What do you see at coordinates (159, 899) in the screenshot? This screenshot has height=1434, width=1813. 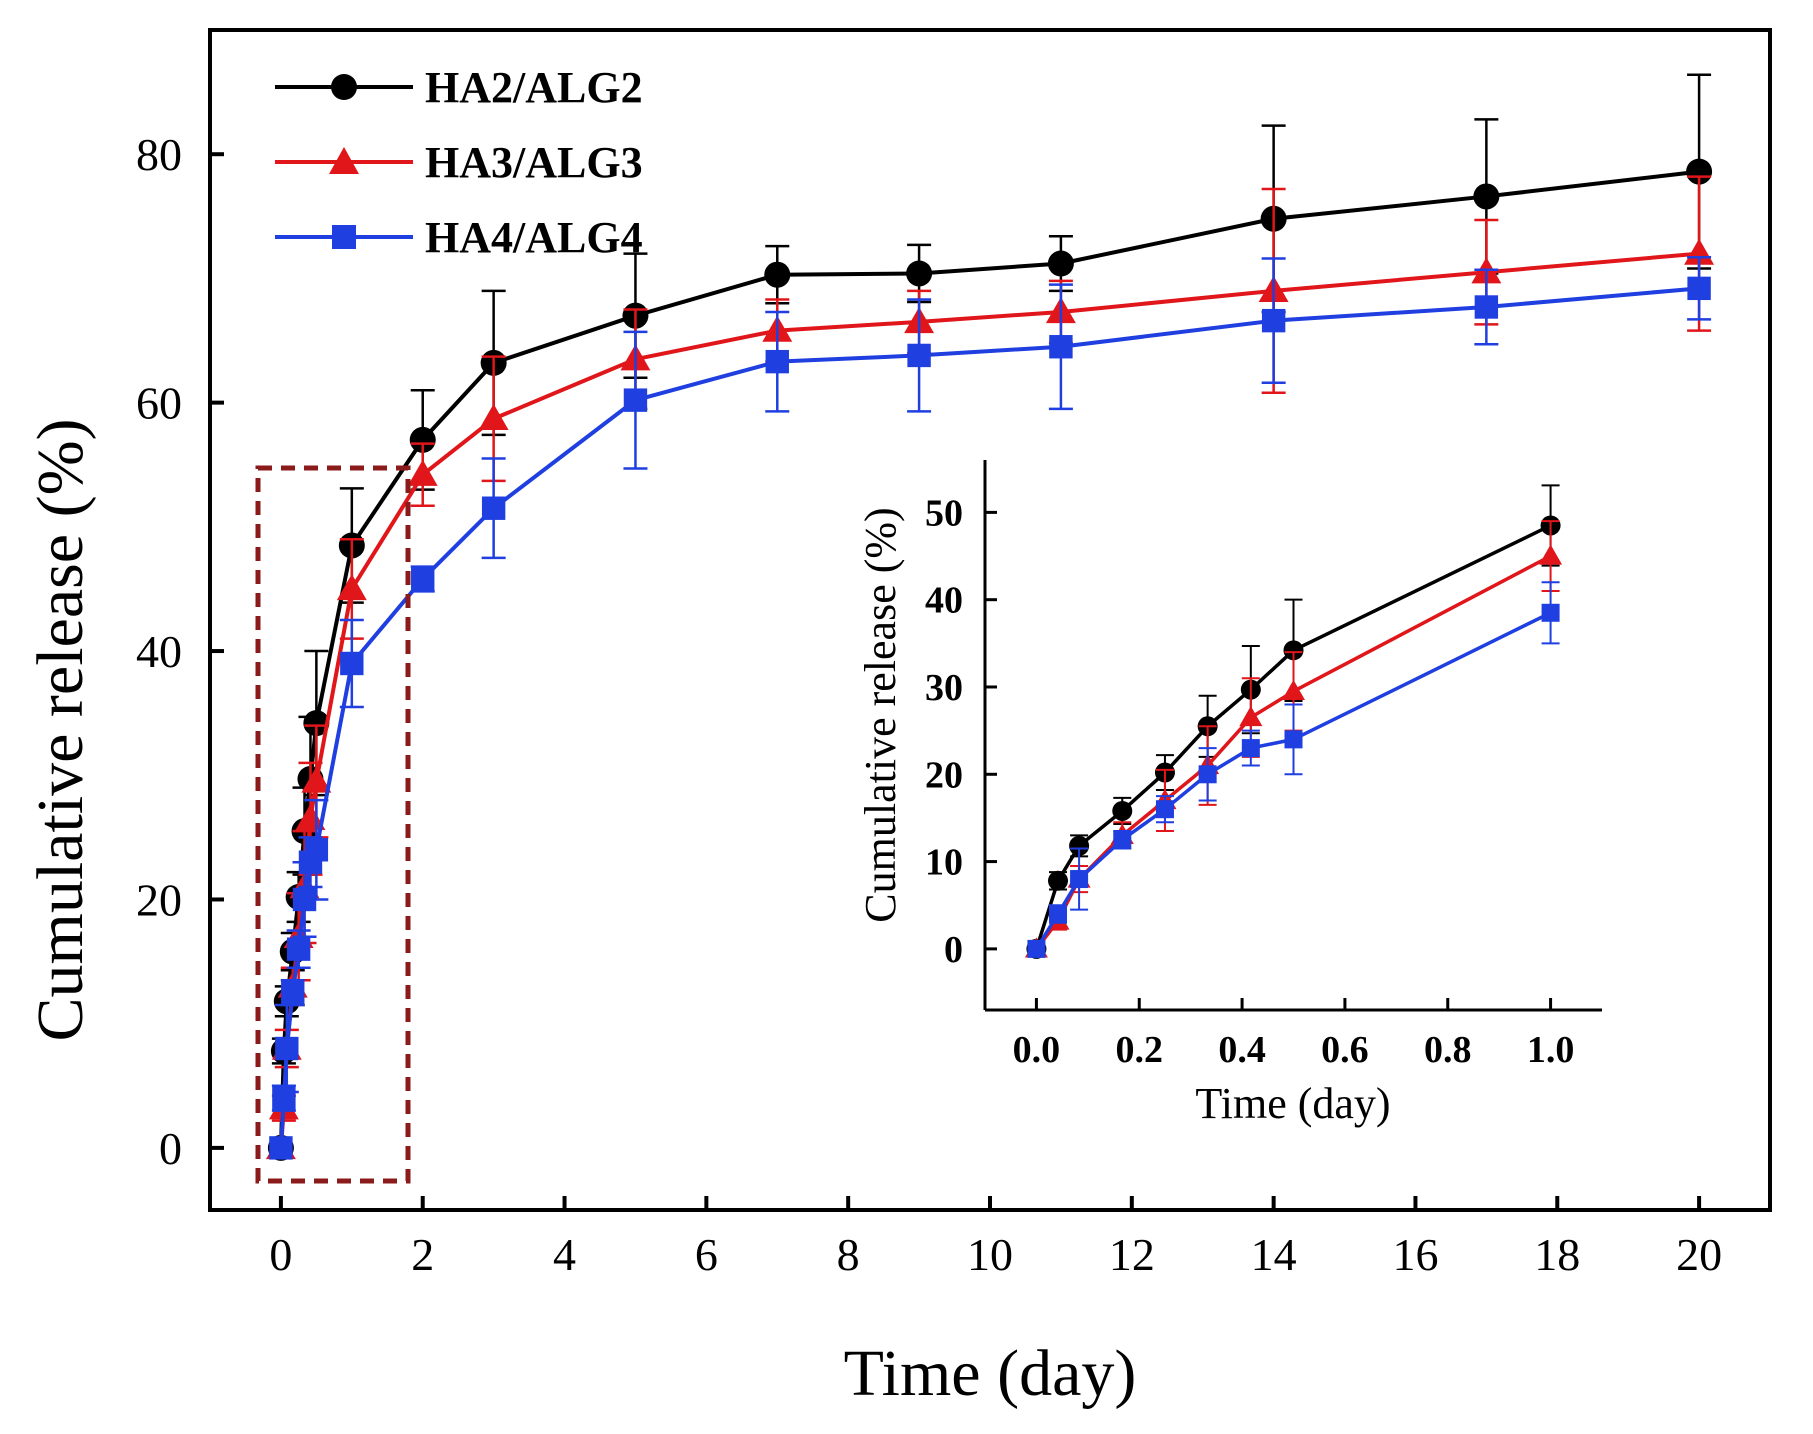 I see `main-y-tick-label: 20` at bounding box center [159, 899].